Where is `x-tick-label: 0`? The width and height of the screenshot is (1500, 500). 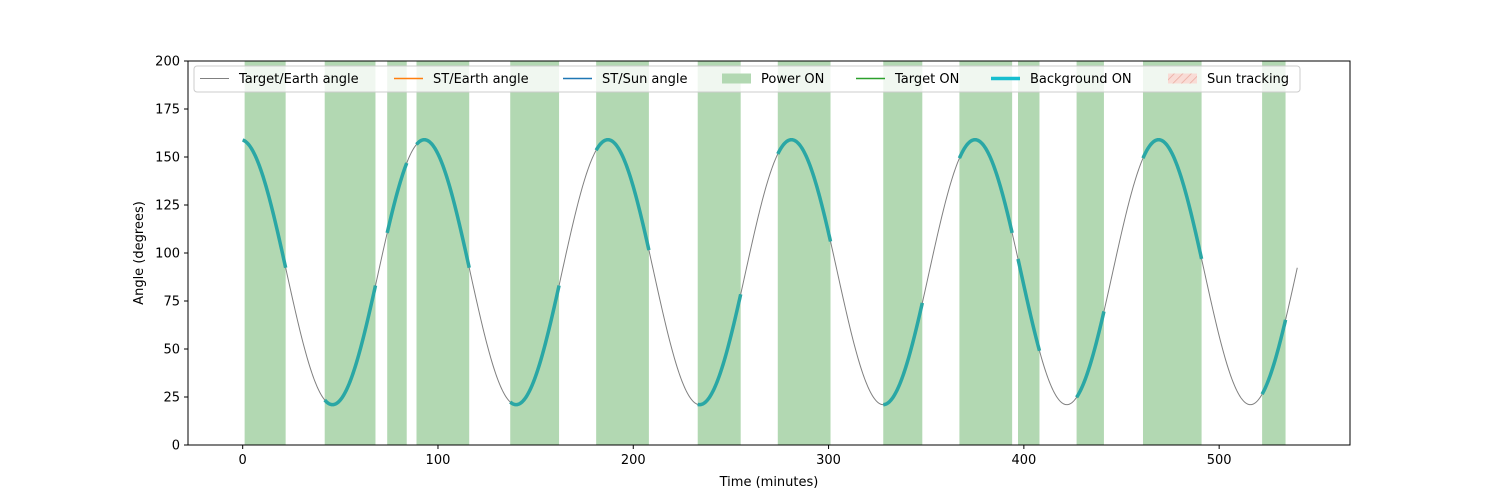
x-tick-label: 0 is located at coordinates (243, 460).